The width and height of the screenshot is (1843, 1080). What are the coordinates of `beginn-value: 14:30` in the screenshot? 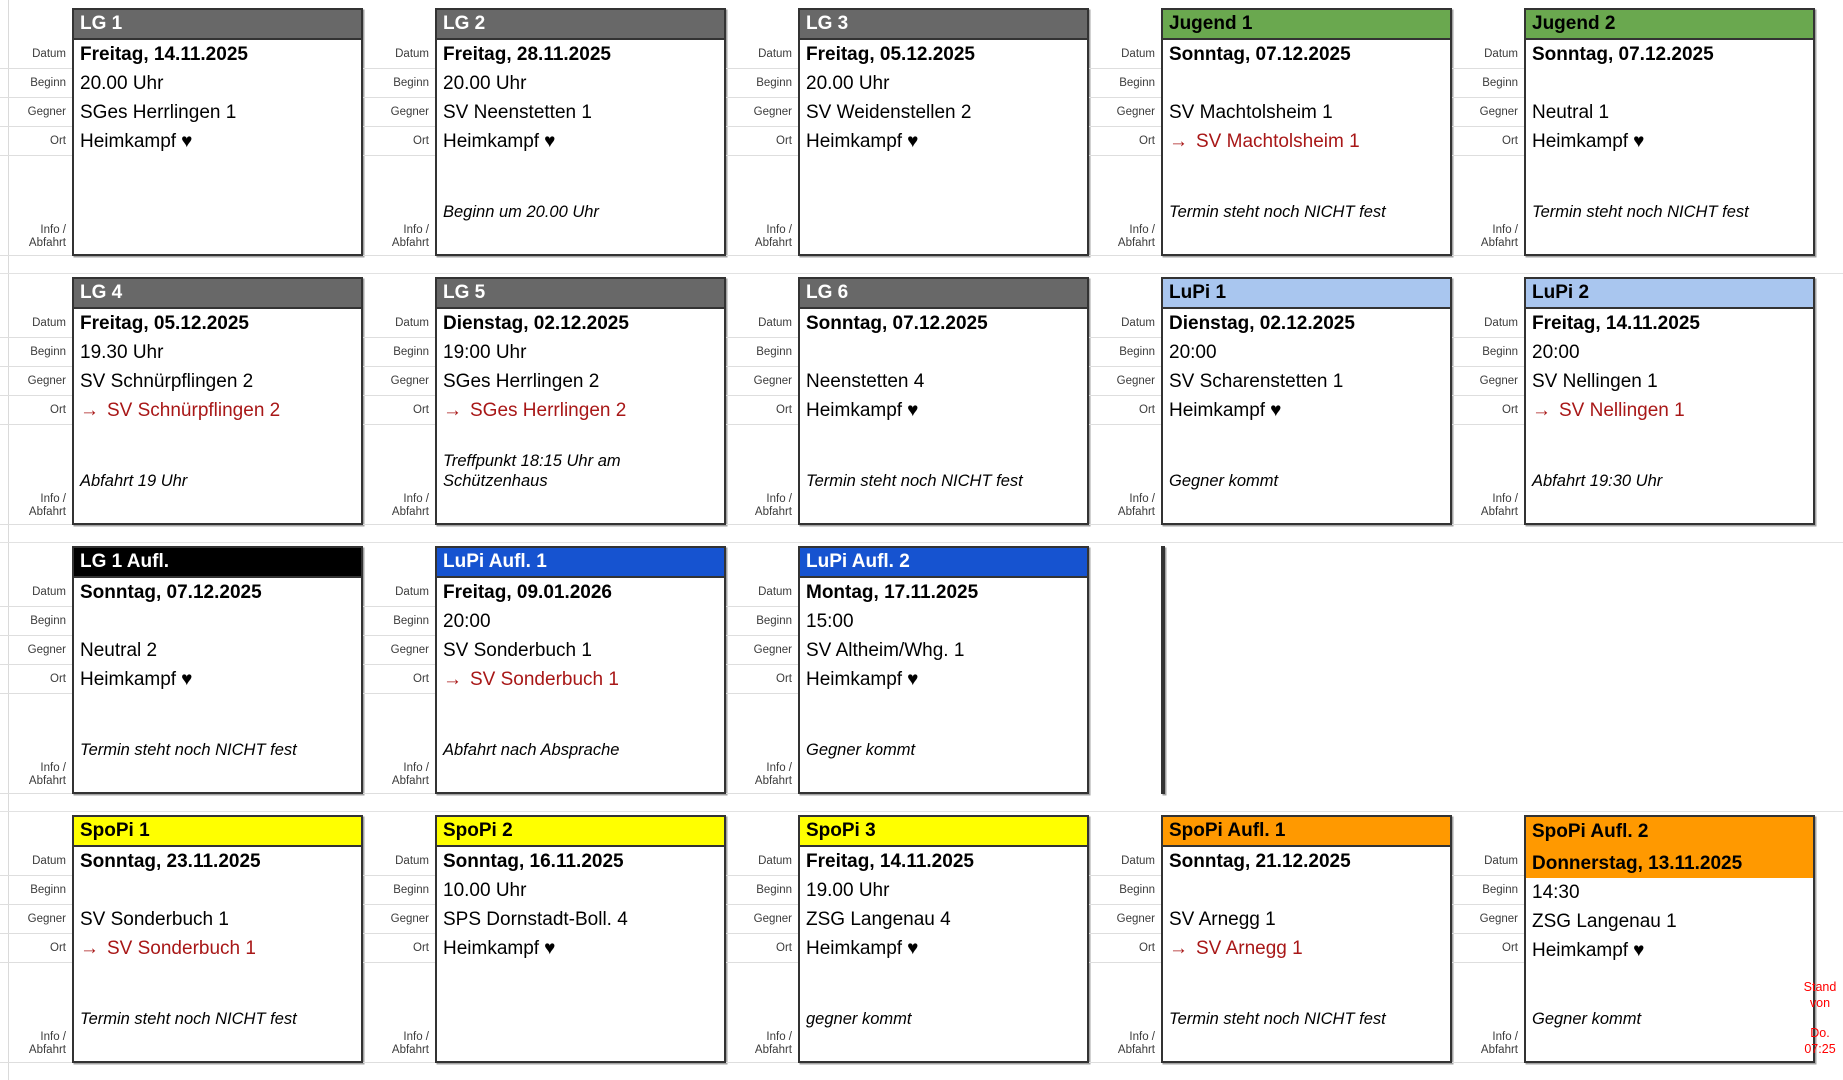 It's located at (1556, 892).